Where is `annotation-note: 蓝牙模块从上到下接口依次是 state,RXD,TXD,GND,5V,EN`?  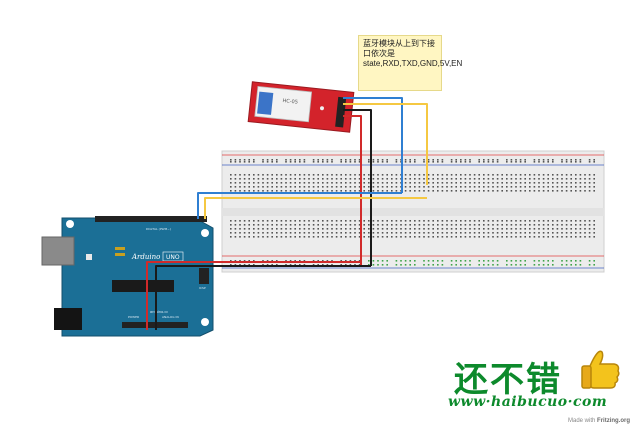 annotation-note: 蓝牙模块从上到下接口依次是 state,RXD,TXD,GND,5V,EN is located at coordinates (410, 63).